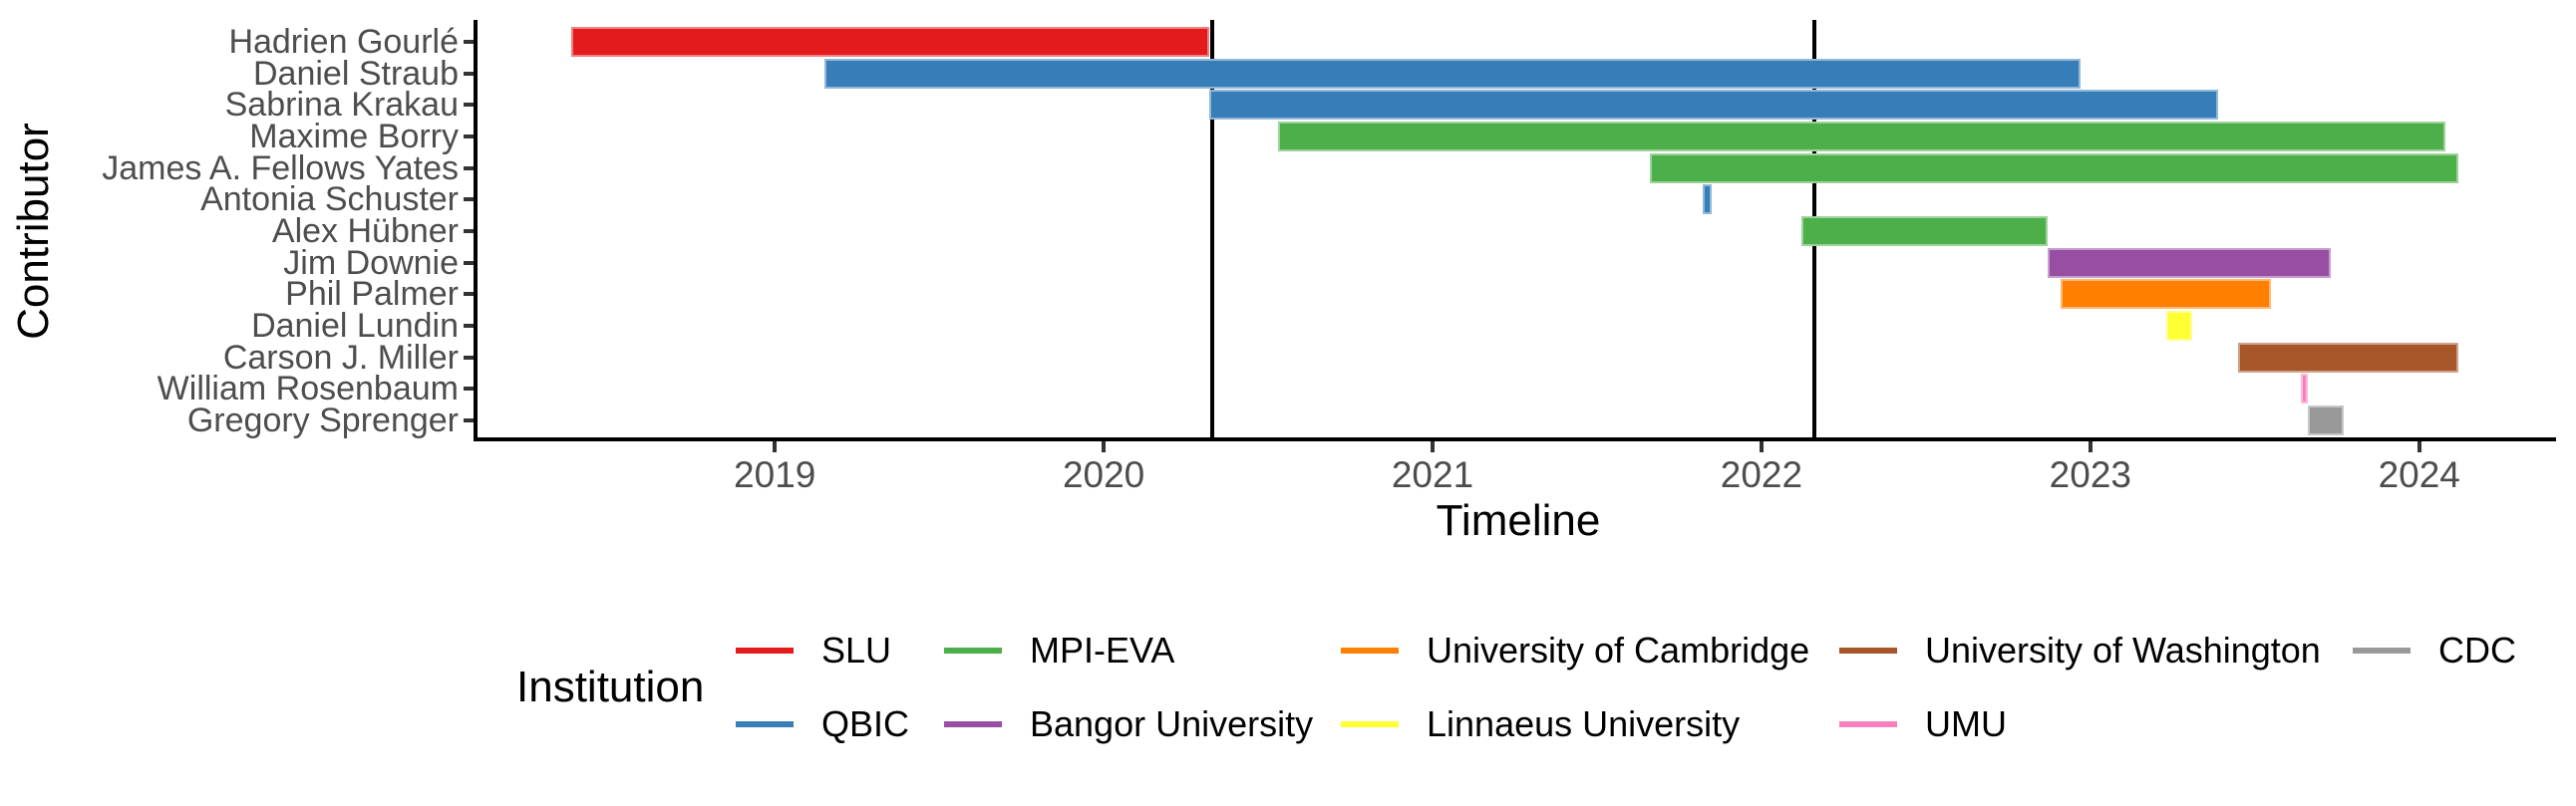 The width and height of the screenshot is (2576, 806). I want to click on y-axis-line, so click(476, 230).